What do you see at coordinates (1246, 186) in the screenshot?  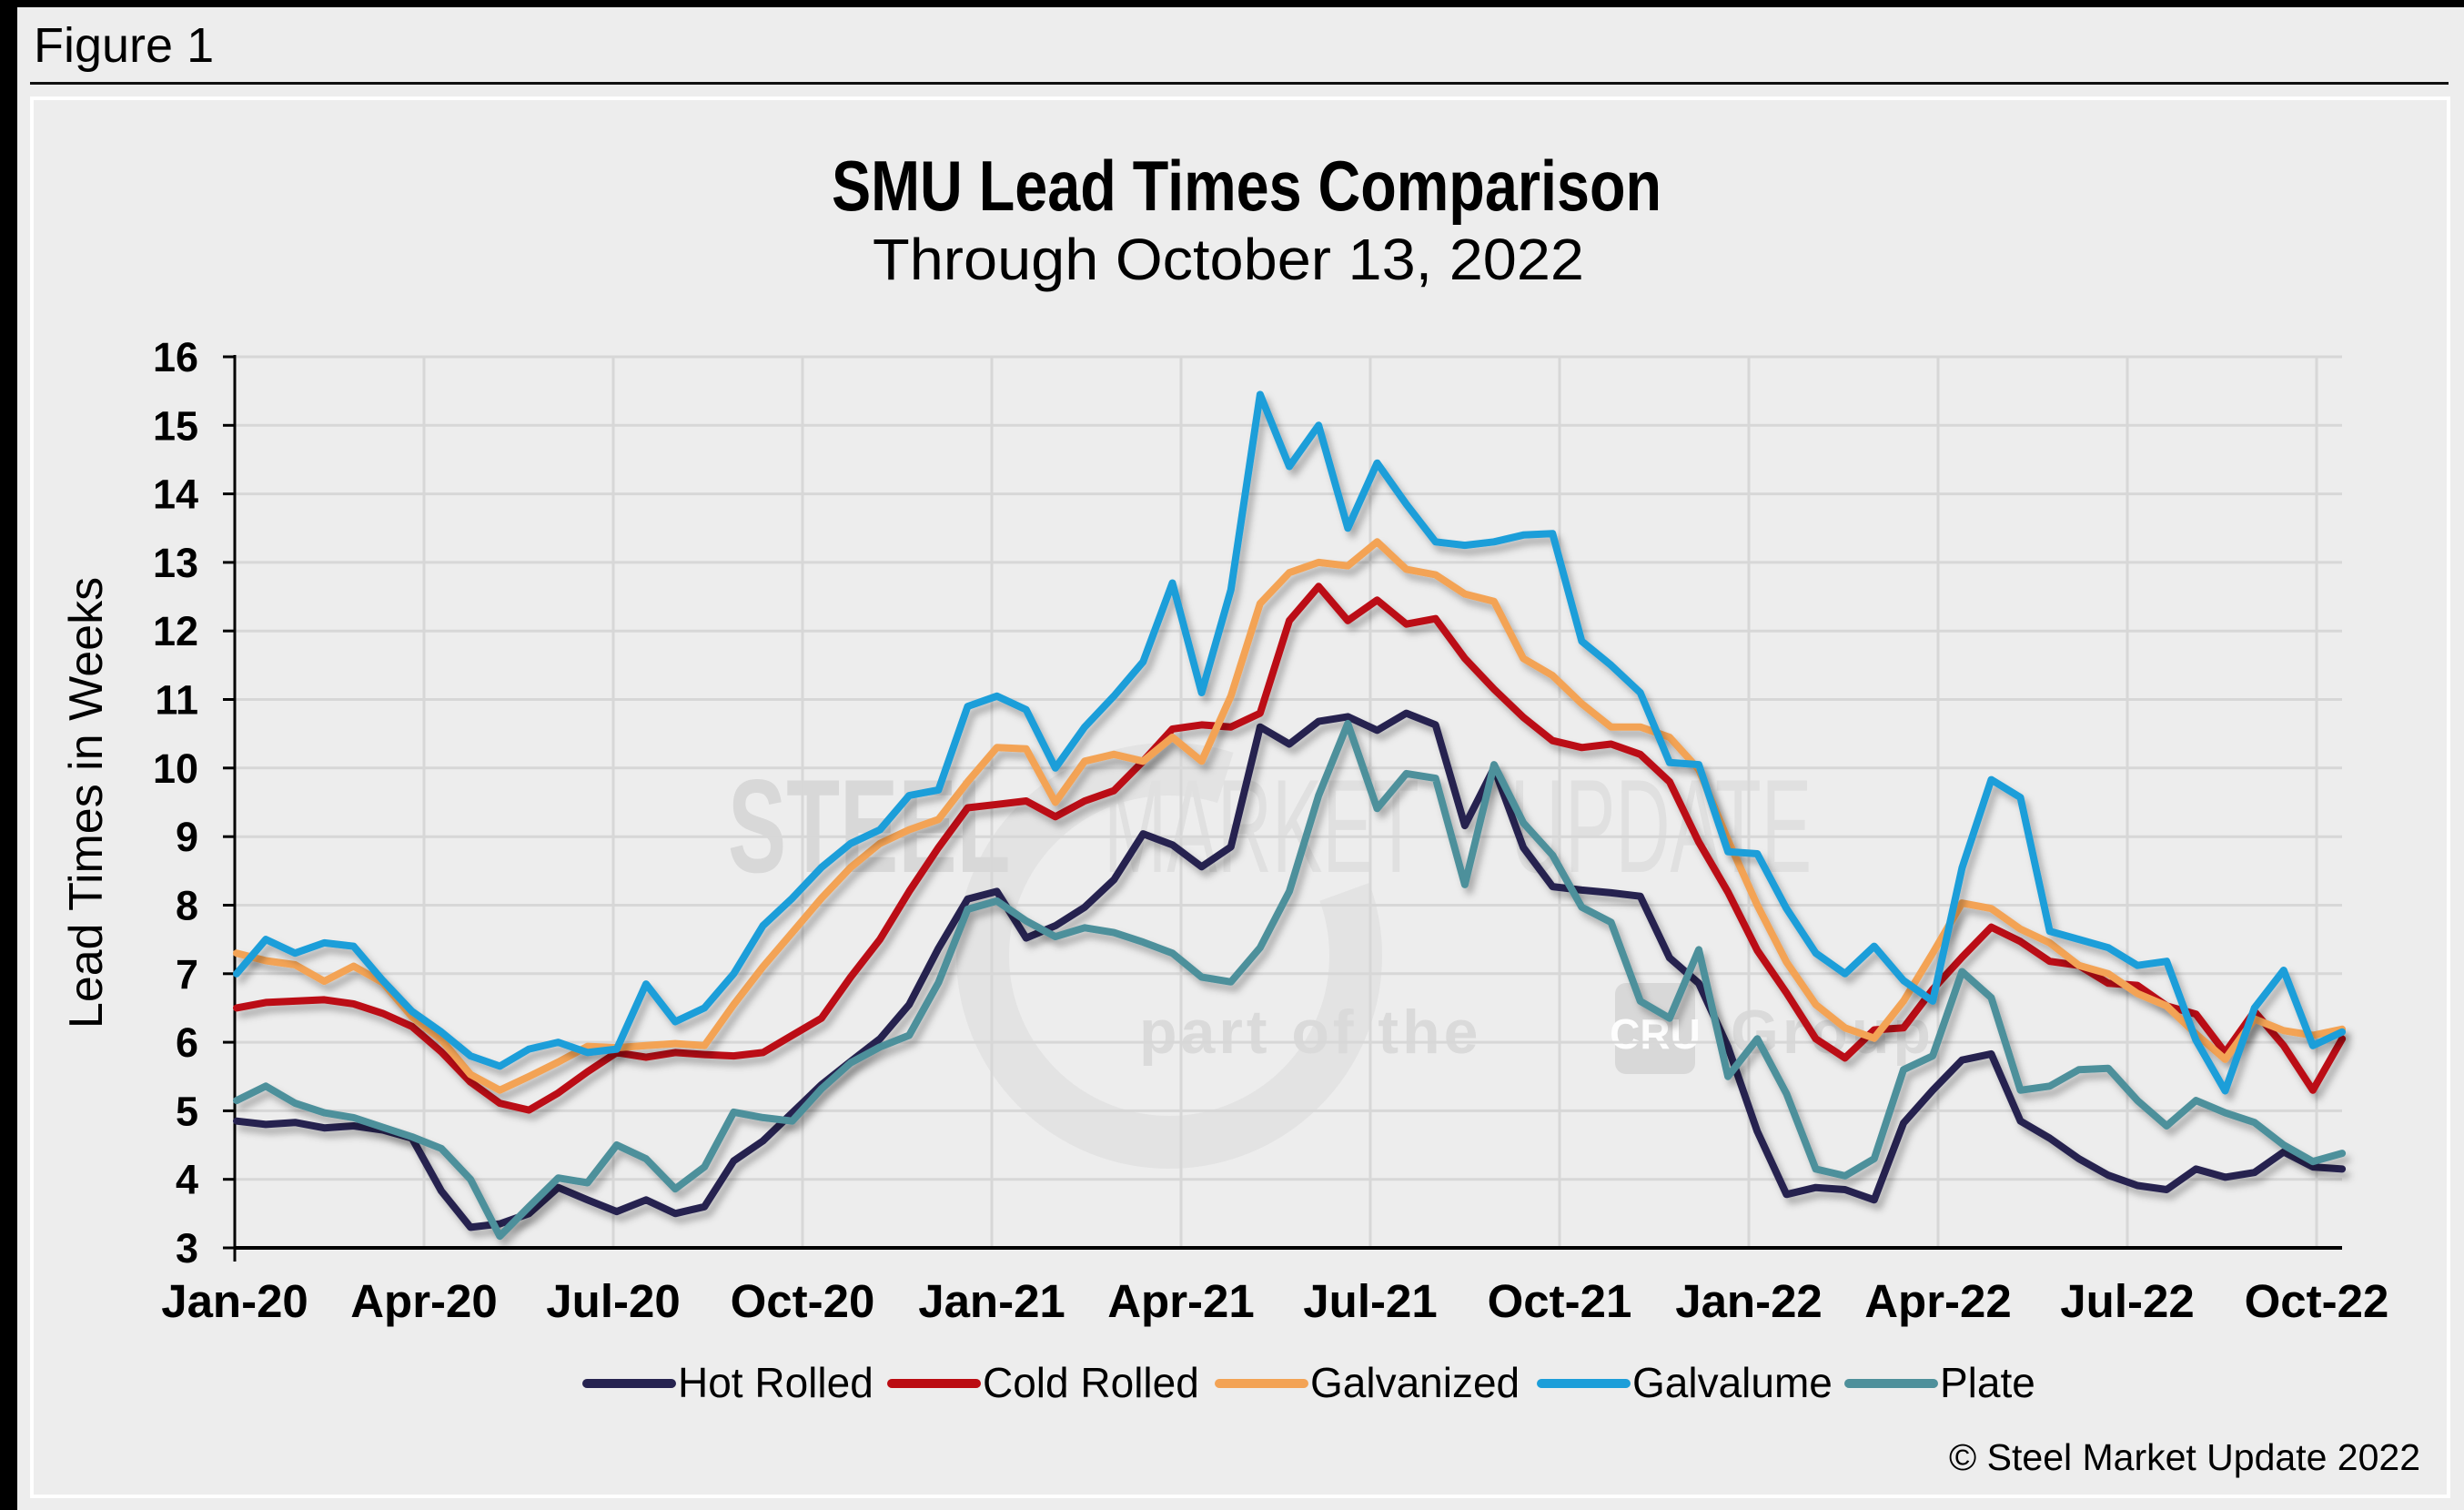 I see `svg-text: SMU Lead Times Comparison` at bounding box center [1246, 186].